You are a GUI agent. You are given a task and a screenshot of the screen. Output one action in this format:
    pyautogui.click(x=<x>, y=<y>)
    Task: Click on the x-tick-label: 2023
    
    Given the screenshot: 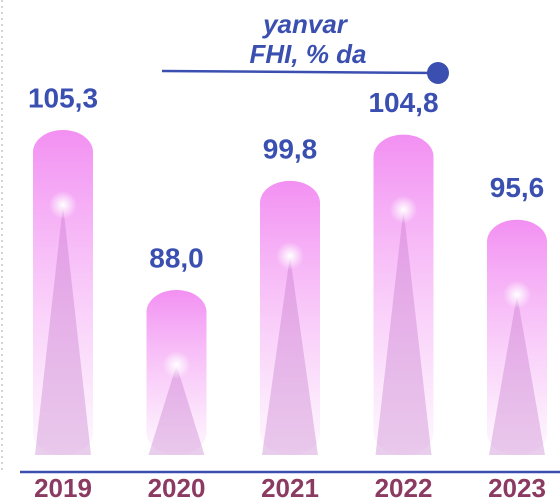 What is the action you would take?
    pyautogui.click(x=517, y=487)
    